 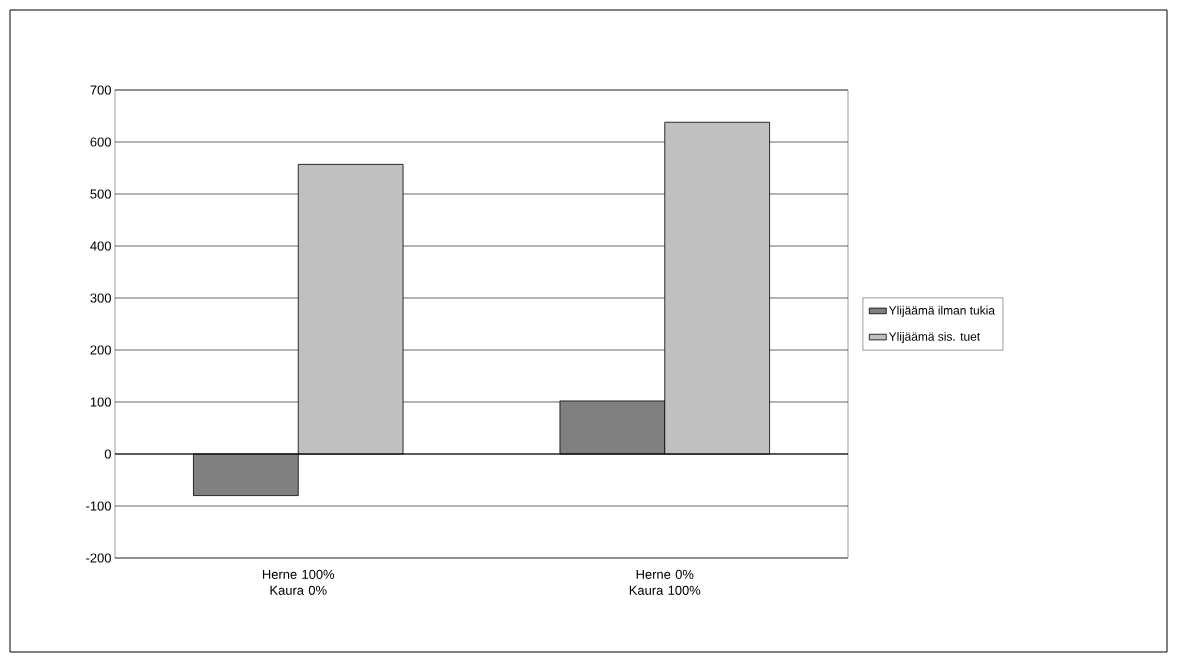 I want to click on y-tick-label: -100, so click(x=98, y=506).